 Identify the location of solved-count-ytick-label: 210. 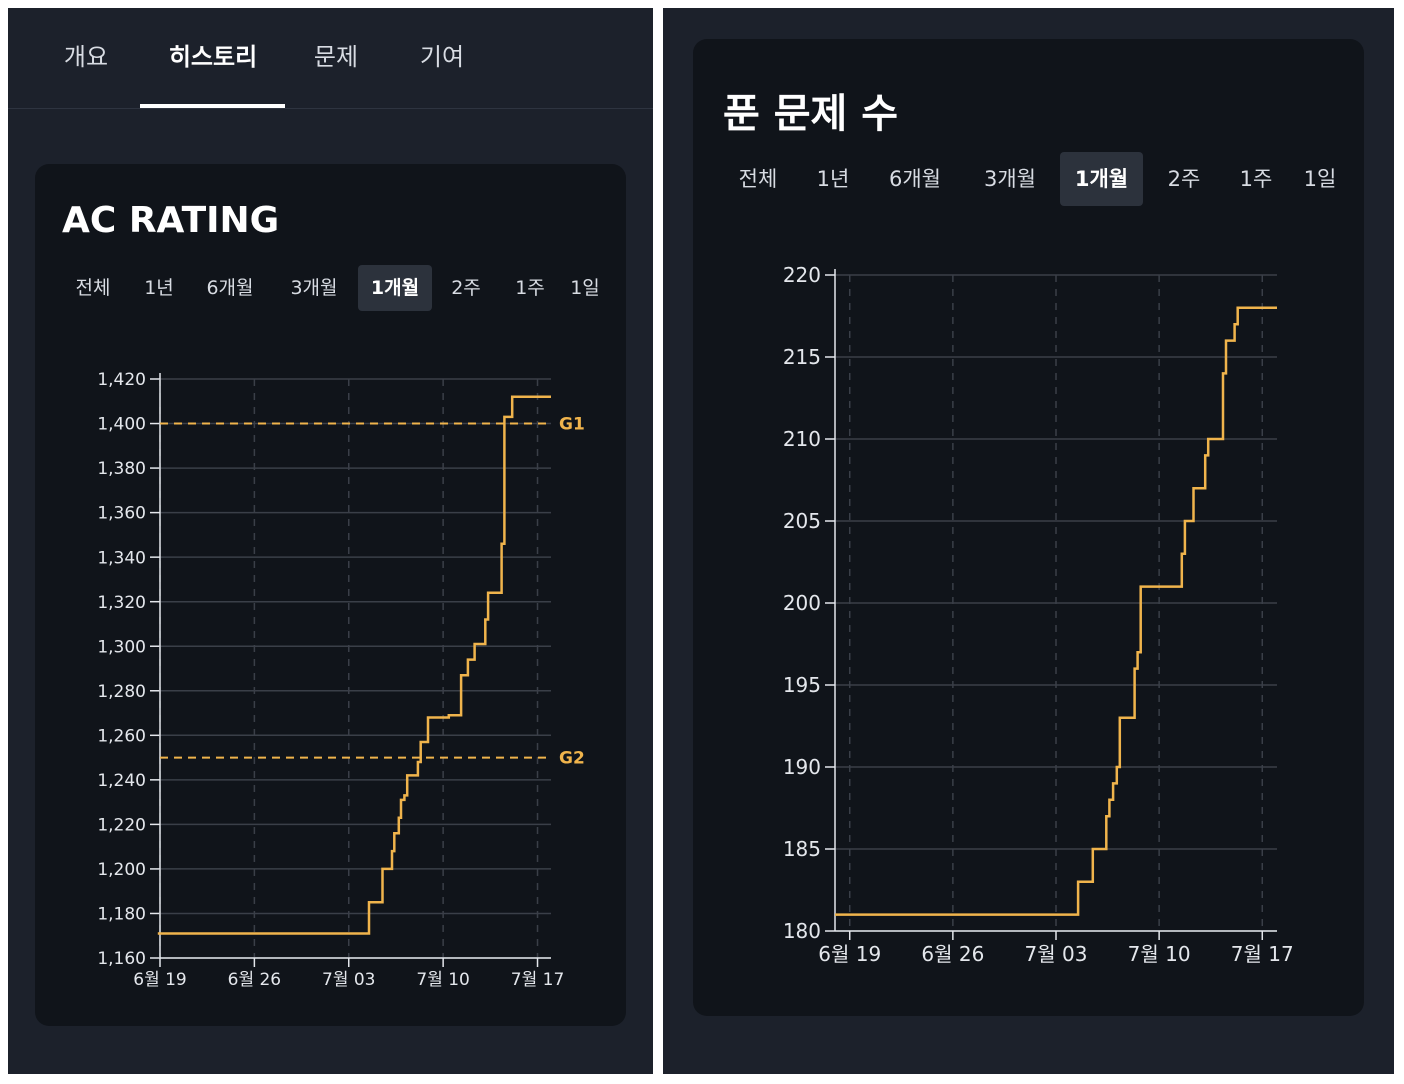
(802, 439).